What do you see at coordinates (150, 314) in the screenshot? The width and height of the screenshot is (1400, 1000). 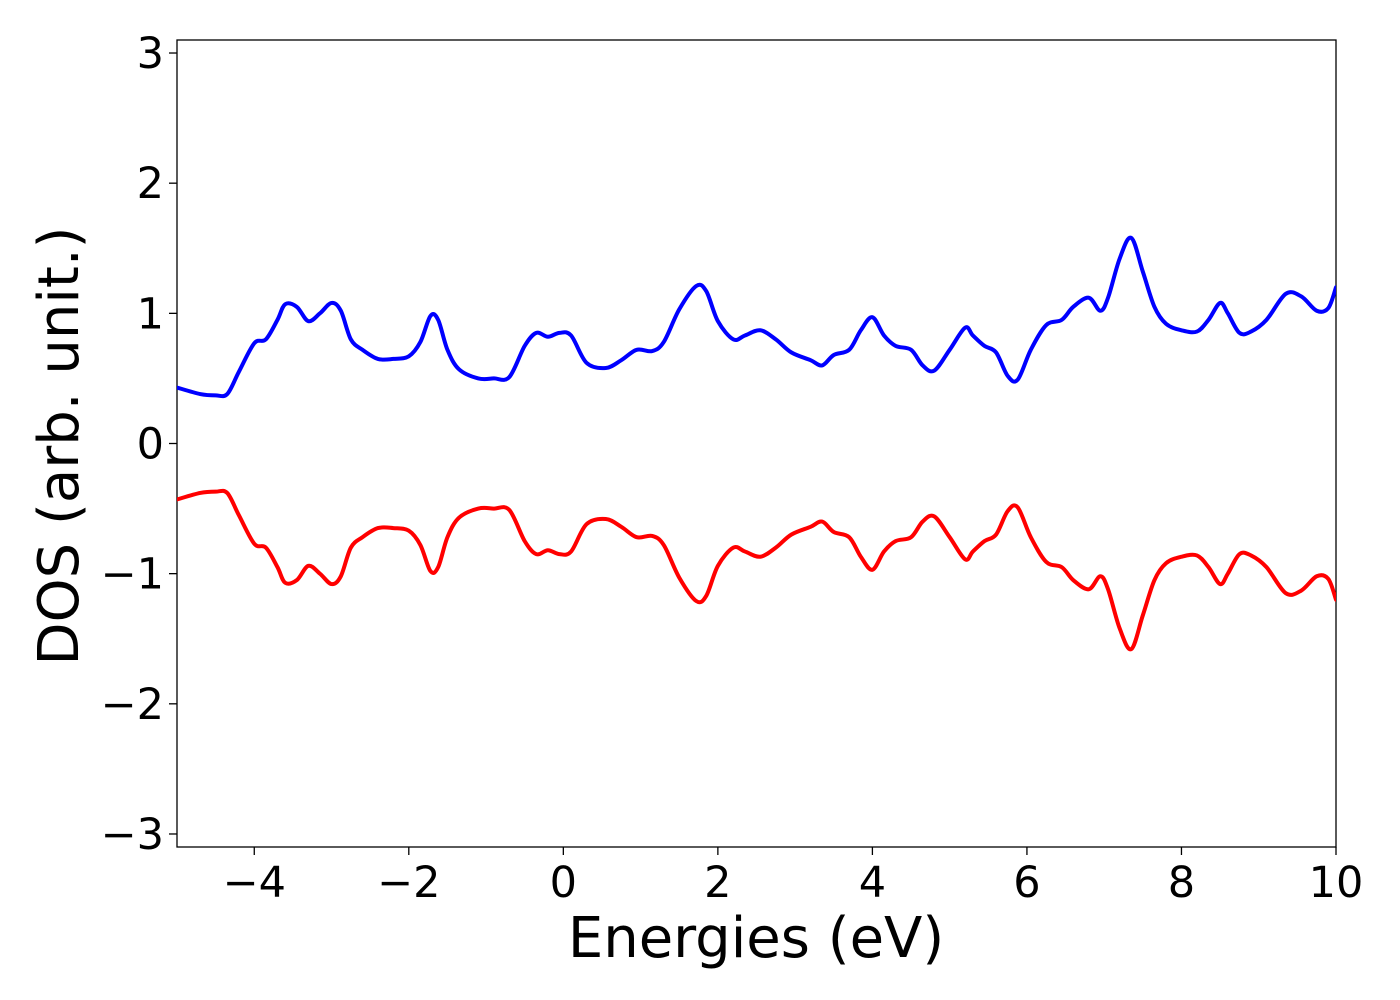 I see `y-tick-label: 1` at bounding box center [150, 314].